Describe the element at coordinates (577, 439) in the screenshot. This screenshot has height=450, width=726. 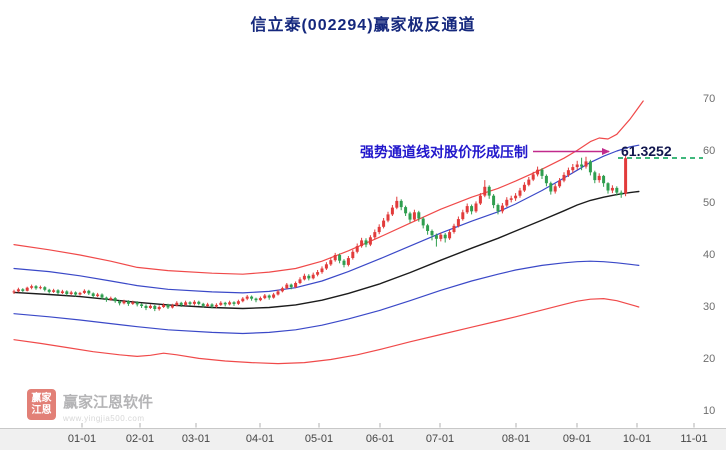
I see `x-tick-label: 09-01` at that location.